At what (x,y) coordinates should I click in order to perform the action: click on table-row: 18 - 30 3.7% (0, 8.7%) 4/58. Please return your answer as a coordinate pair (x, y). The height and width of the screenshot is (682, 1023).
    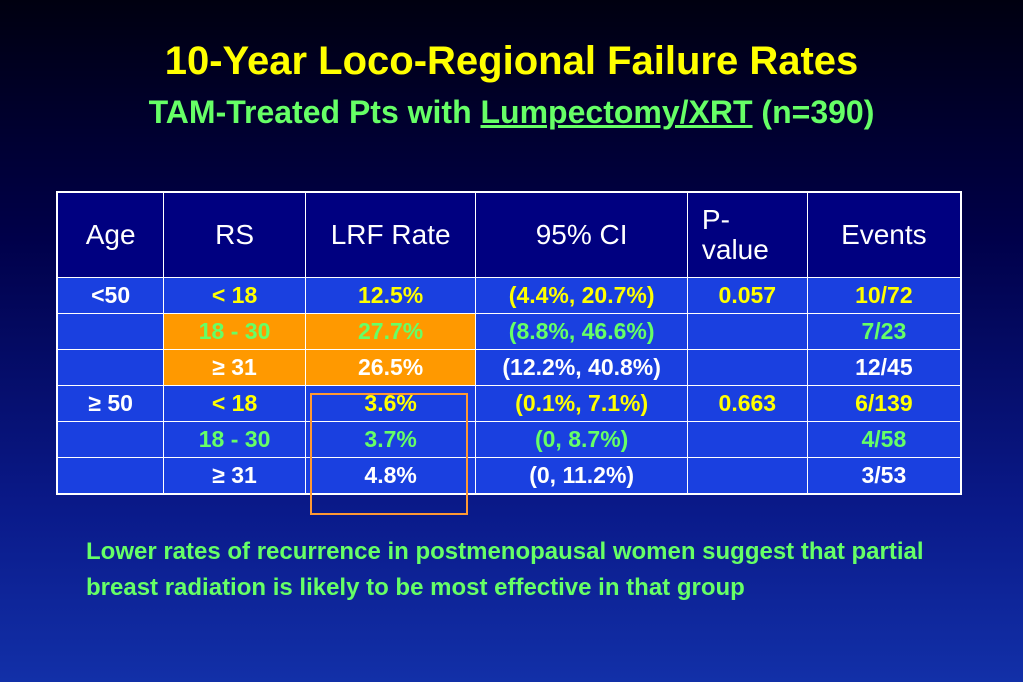
    Looking at the image, I should click on (509, 439).